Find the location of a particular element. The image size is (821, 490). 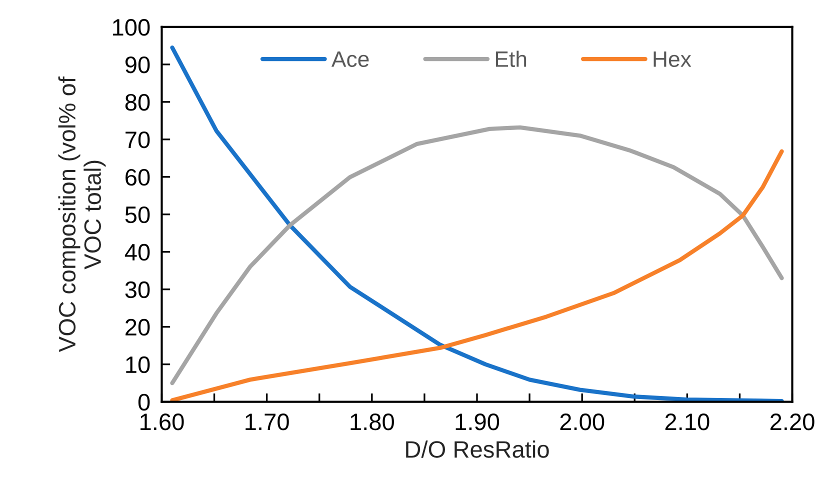

x-tick-label: 1.70 is located at coordinates (267, 422).